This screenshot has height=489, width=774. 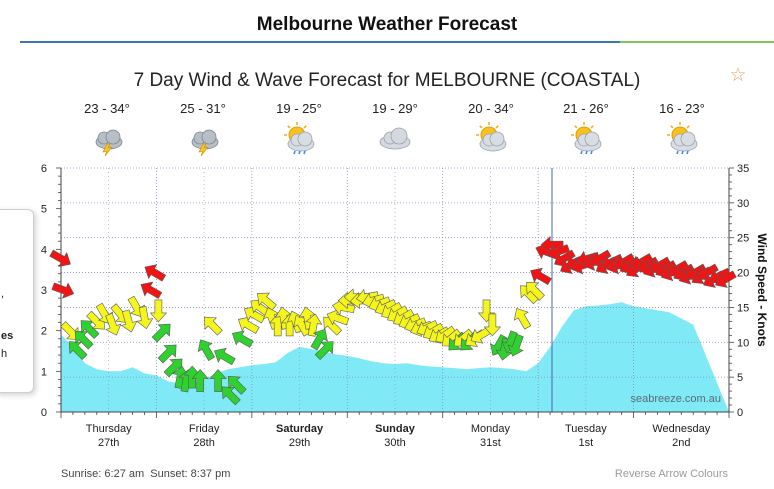 What do you see at coordinates (490, 443) in the screenshot?
I see `date-label: 31st` at bounding box center [490, 443].